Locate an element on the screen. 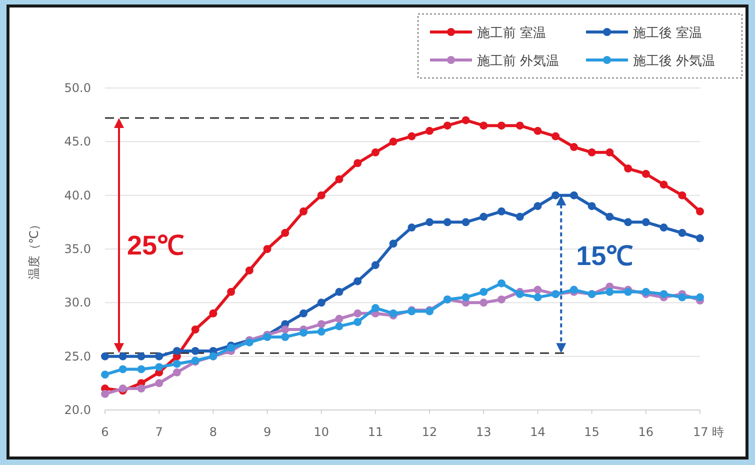  y-tick-label: 25.0 is located at coordinates (77, 356).